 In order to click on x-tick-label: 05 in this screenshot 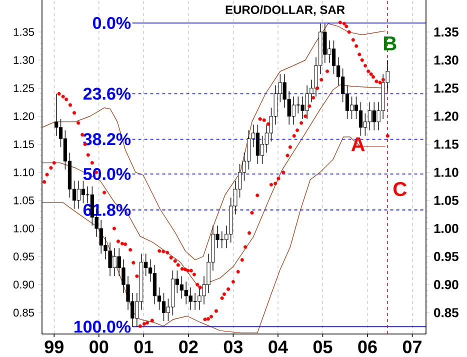, I will do `click(322, 347)`.